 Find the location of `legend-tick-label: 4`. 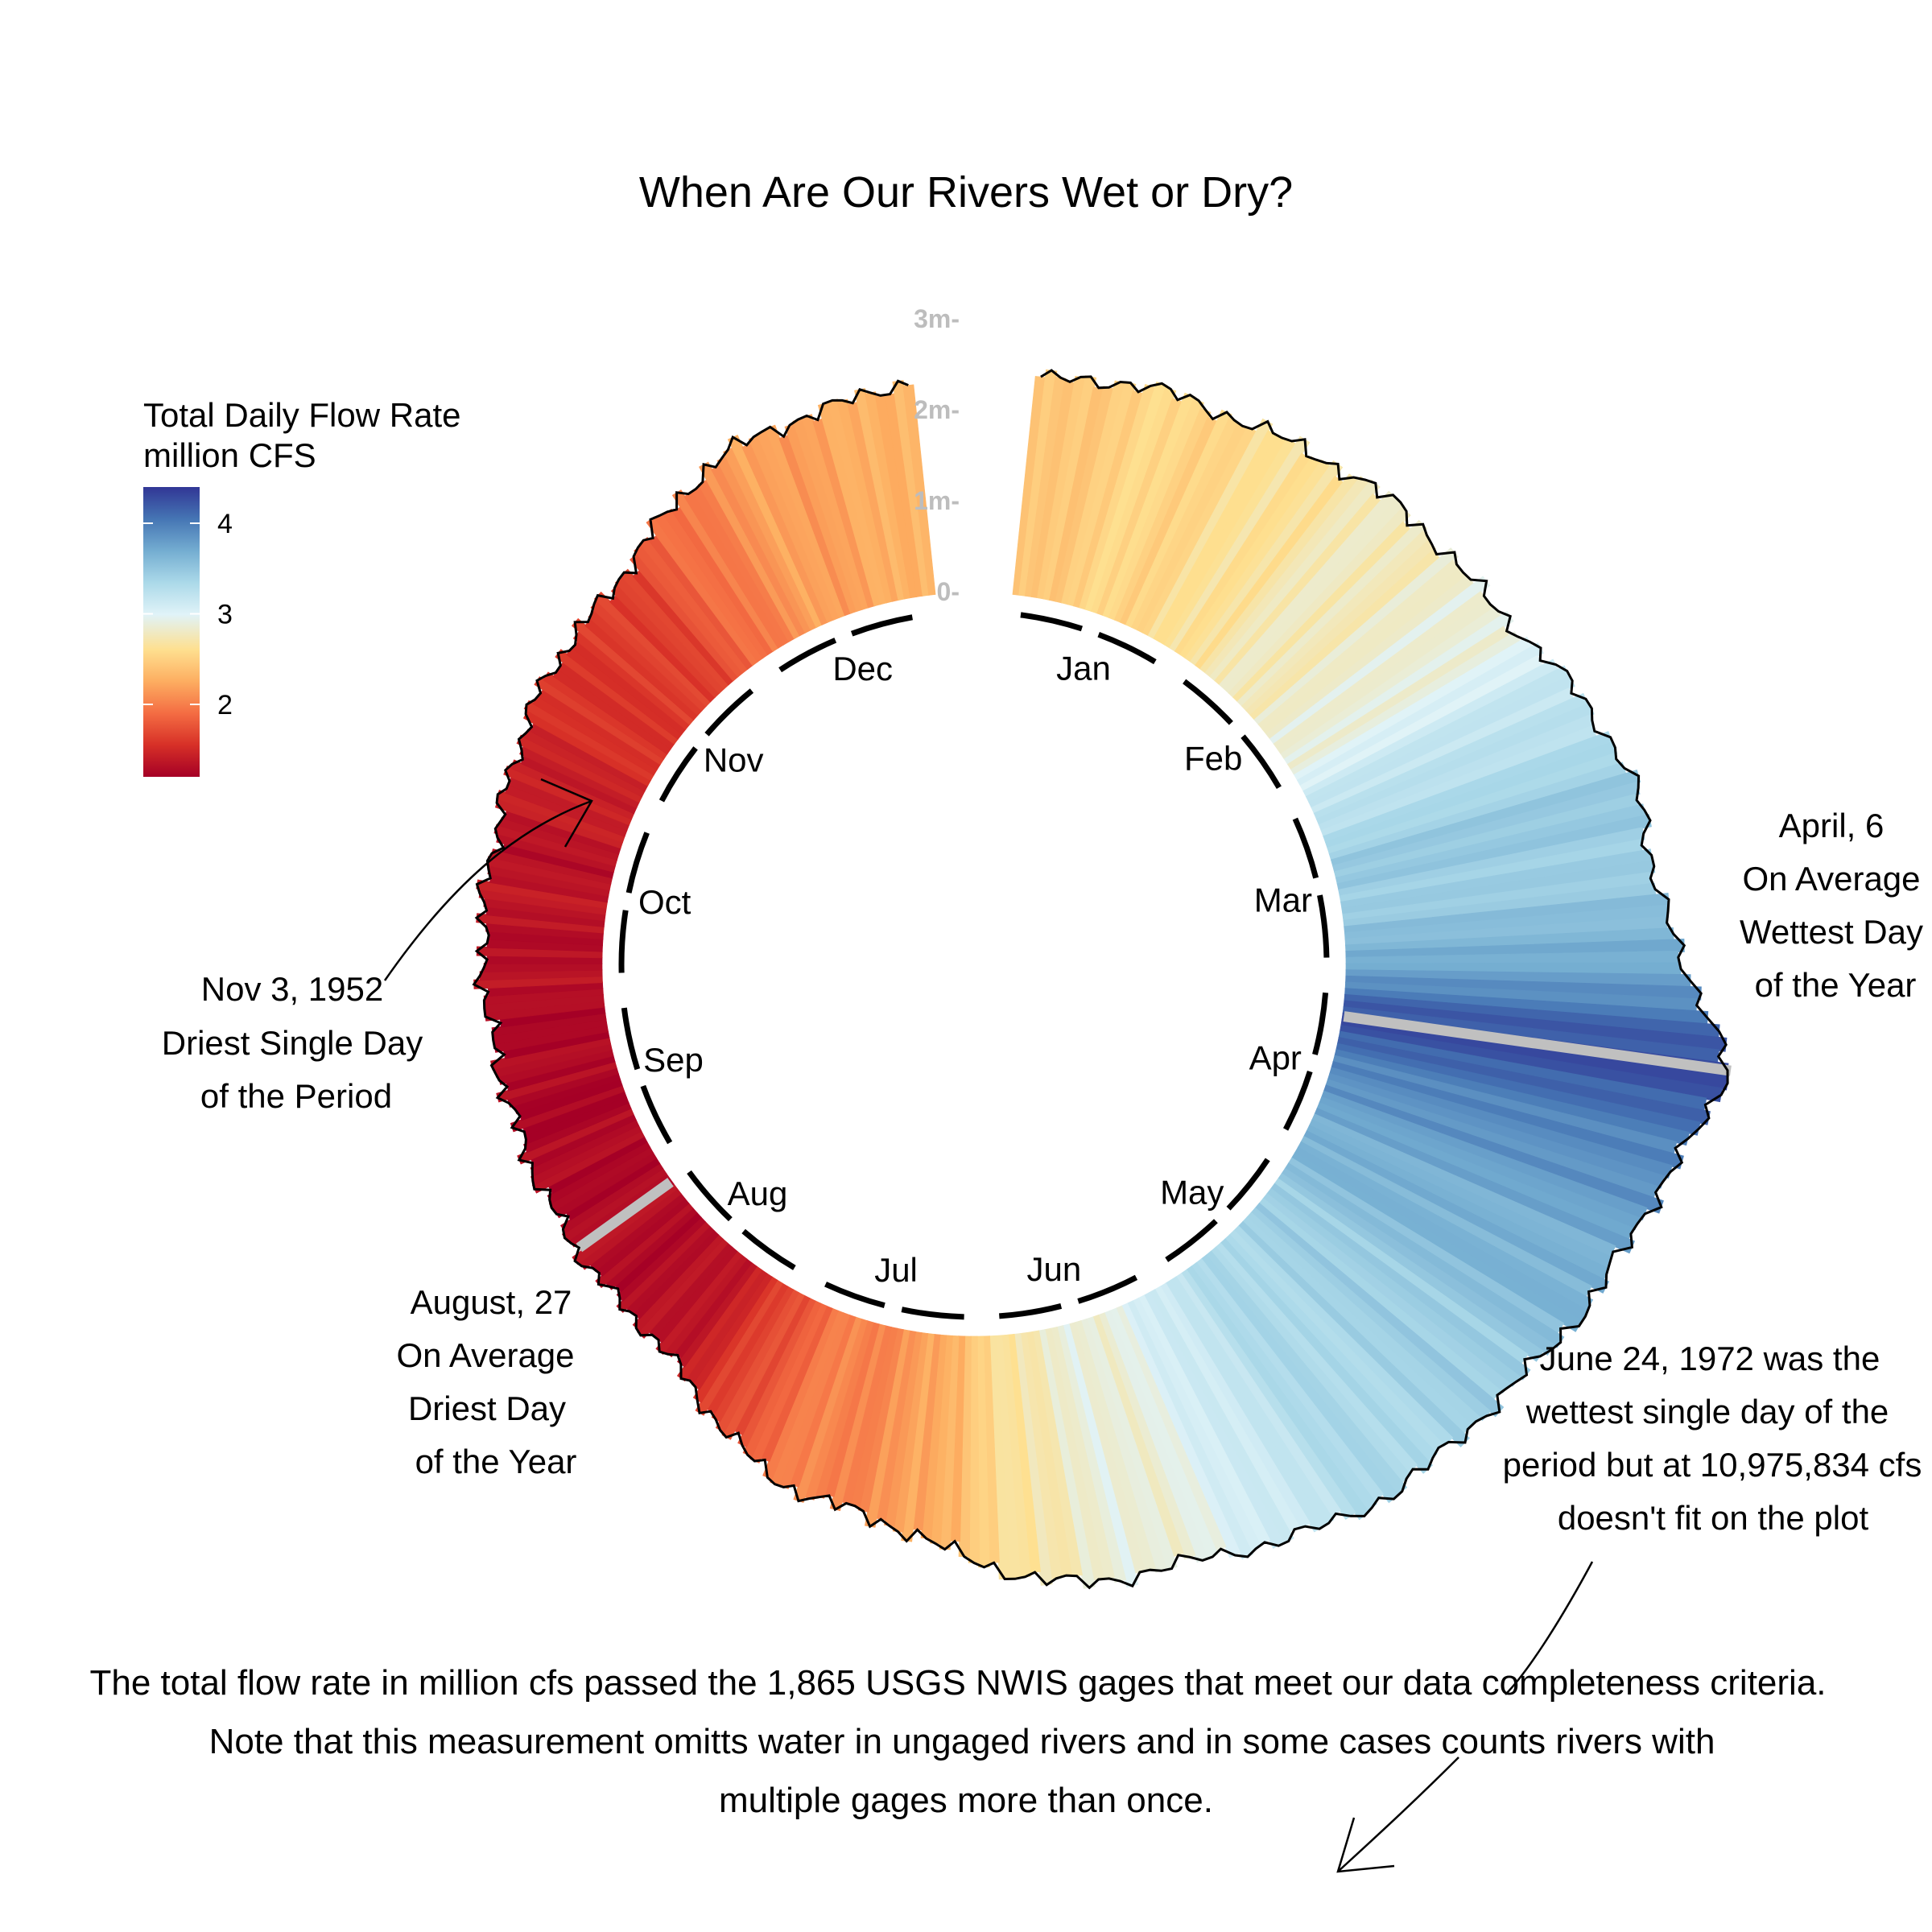

legend-tick-label: 4 is located at coordinates (225, 524).